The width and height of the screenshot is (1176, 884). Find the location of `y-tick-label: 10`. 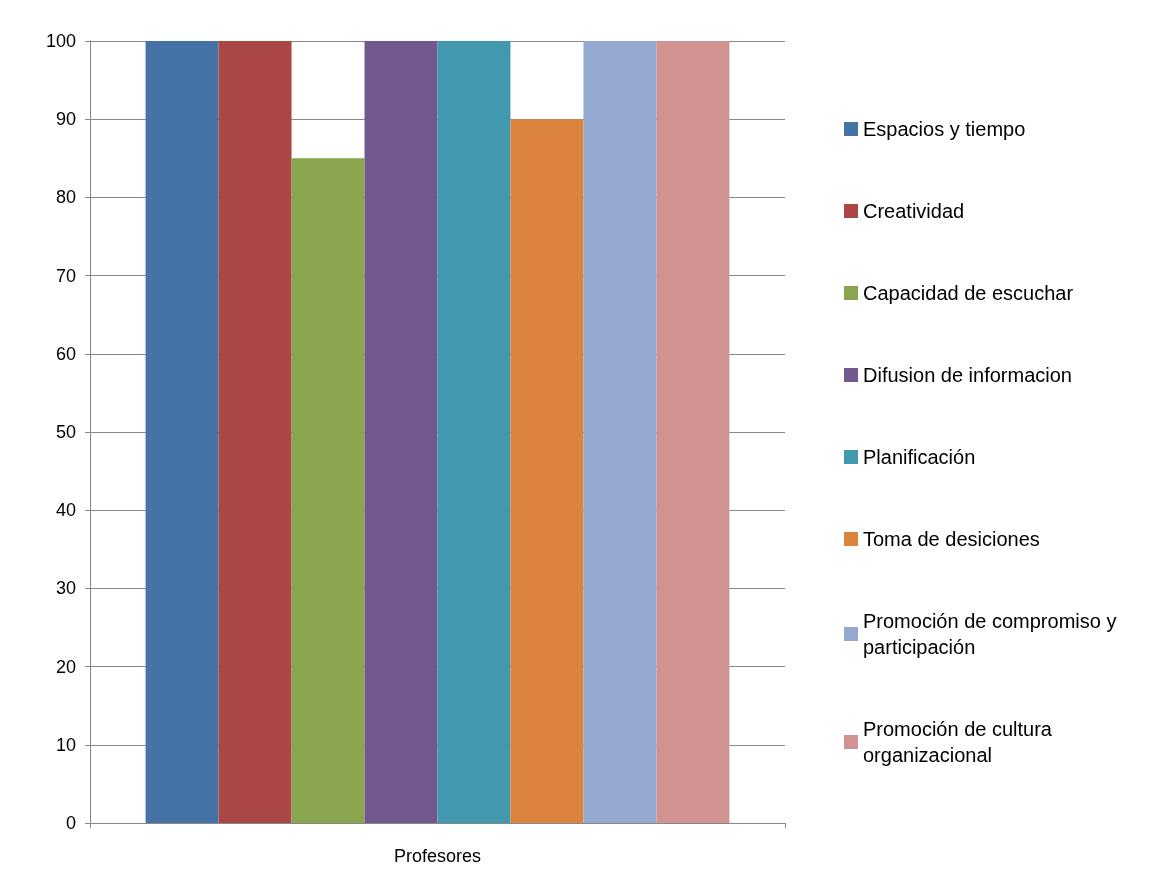

y-tick-label: 10 is located at coordinates (65, 744).